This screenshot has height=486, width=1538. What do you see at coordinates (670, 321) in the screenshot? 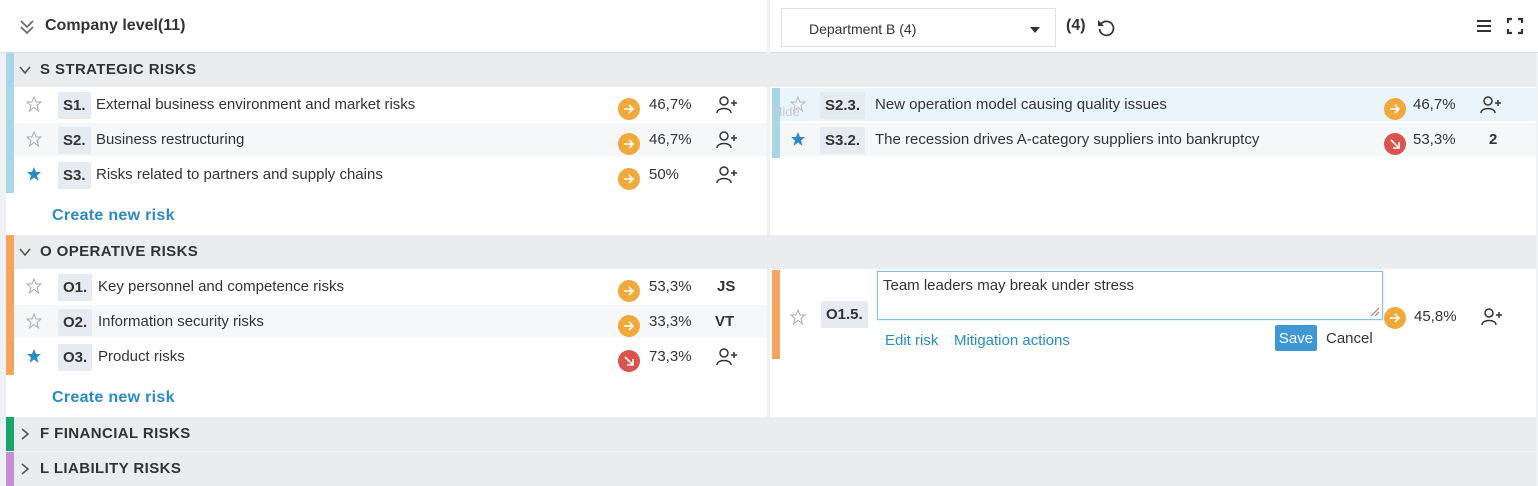
I see `risk-percent: 33,3%` at bounding box center [670, 321].